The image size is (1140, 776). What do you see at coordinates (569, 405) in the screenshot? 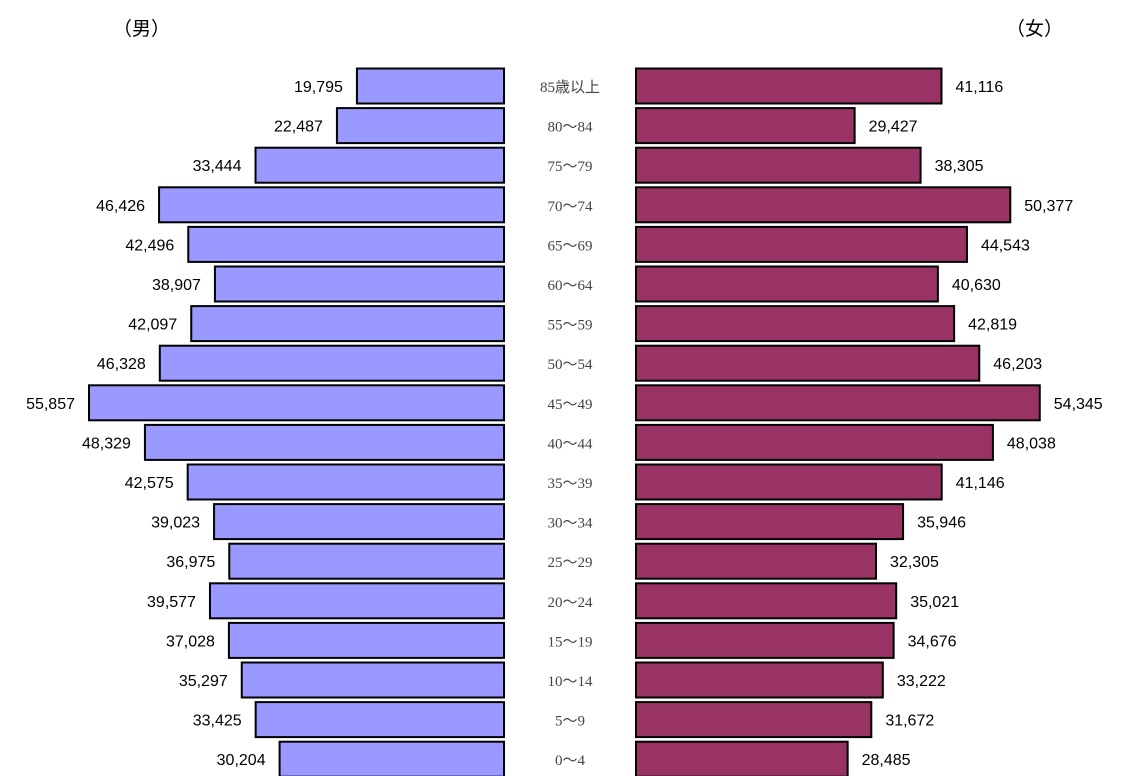
I see `age-group-label: 45～49` at bounding box center [569, 405].